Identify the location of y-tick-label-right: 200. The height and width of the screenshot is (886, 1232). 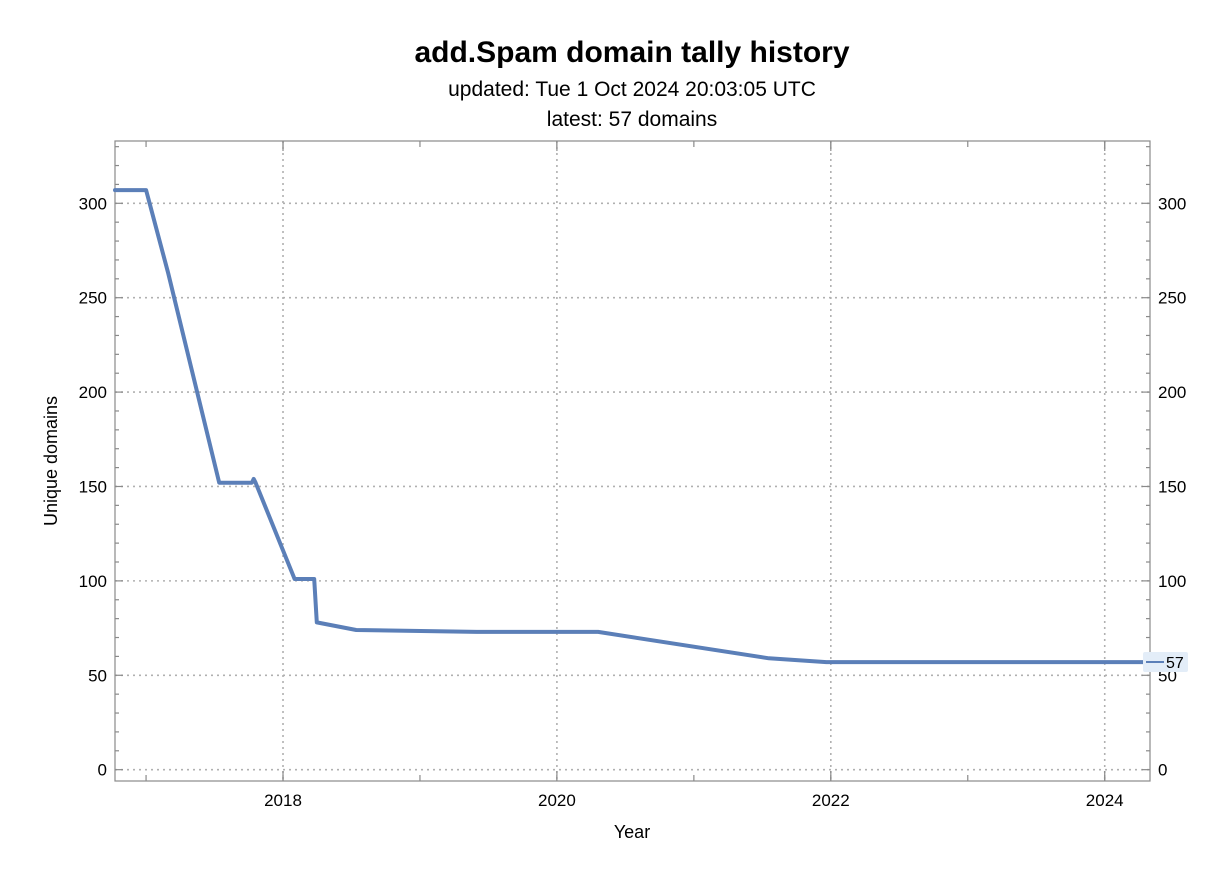
(1172, 392).